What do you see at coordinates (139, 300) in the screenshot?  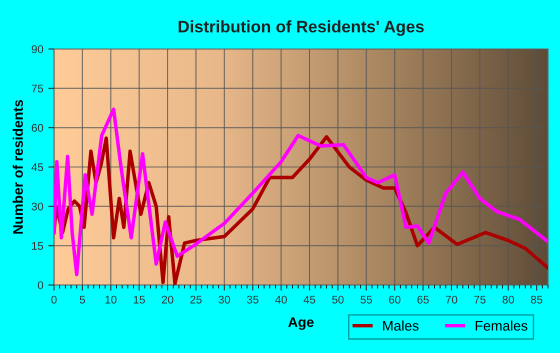 I see `x-tick-label: 15` at bounding box center [139, 300].